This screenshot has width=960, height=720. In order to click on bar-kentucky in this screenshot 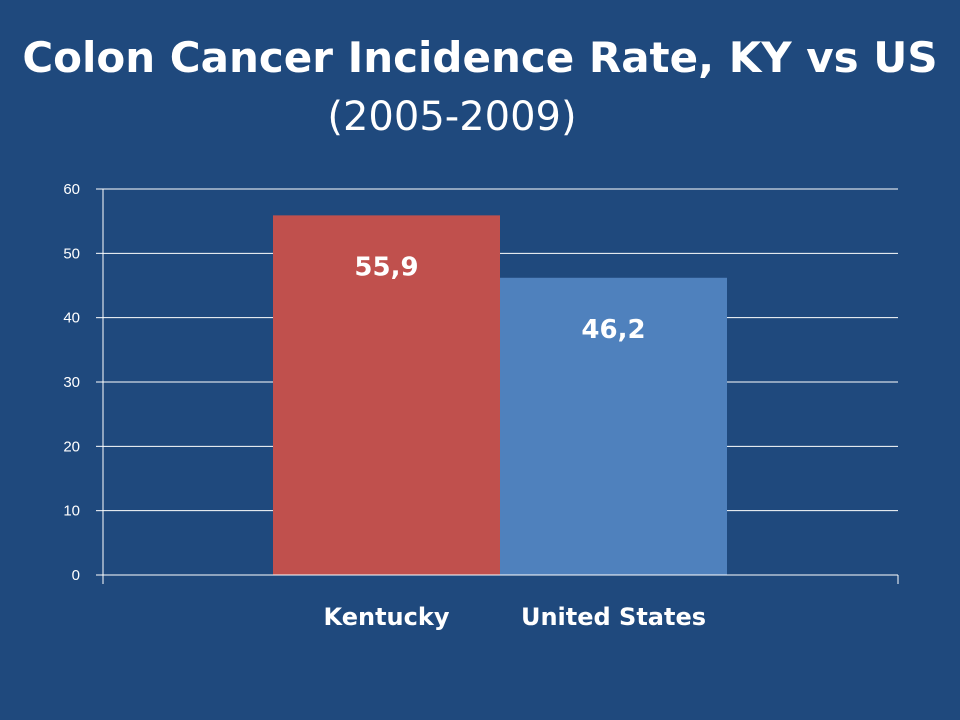, I will do `click(386, 395)`.